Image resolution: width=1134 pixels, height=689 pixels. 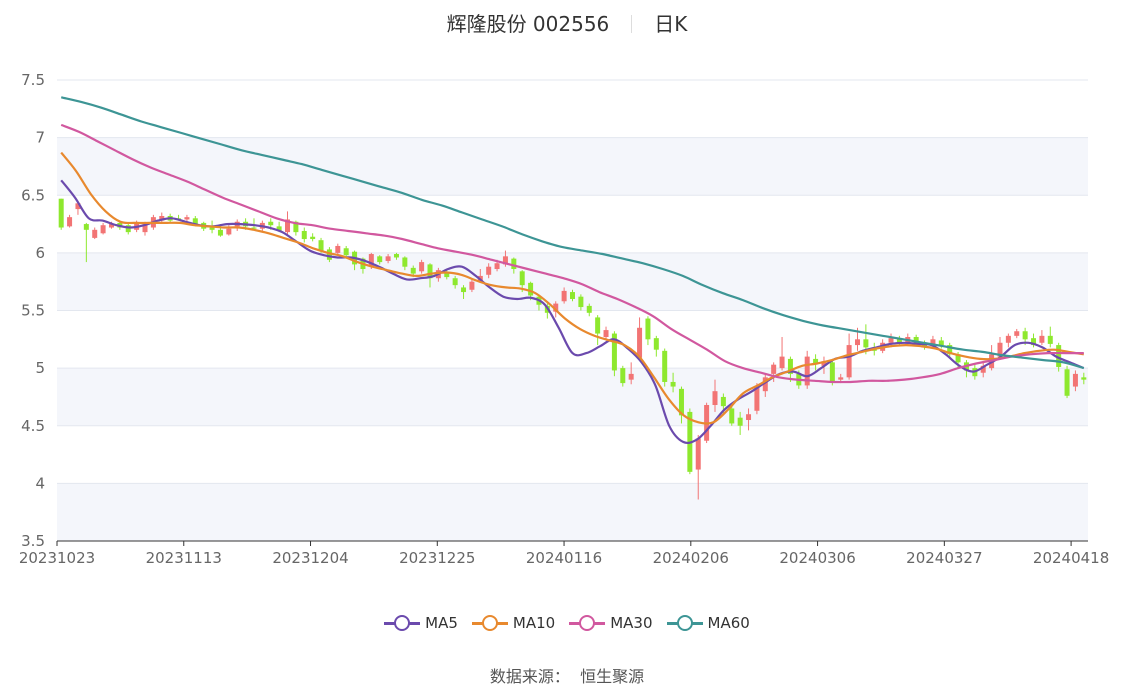 I want to click on x-tick-label: 20240306, so click(x=817, y=558).